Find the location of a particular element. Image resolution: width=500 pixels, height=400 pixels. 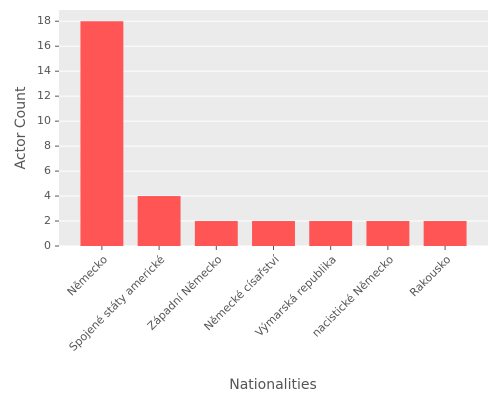

y-tick-label: 18 is located at coordinates (44, 20).